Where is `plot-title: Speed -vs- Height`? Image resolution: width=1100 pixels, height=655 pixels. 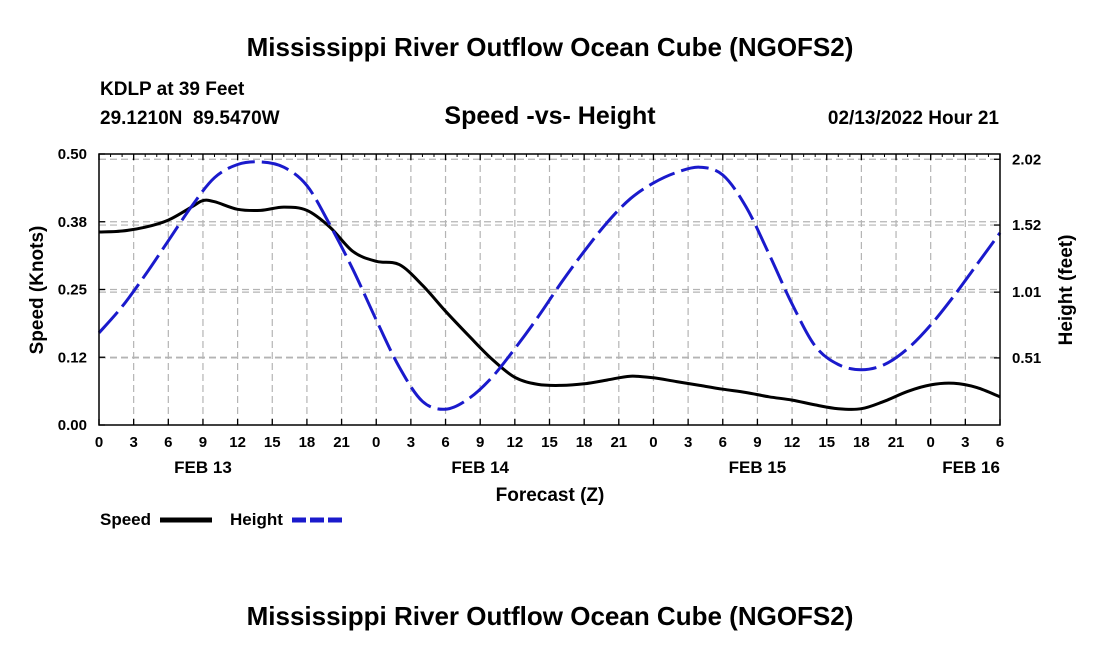
plot-title: Speed -vs- Height is located at coordinates (550, 116).